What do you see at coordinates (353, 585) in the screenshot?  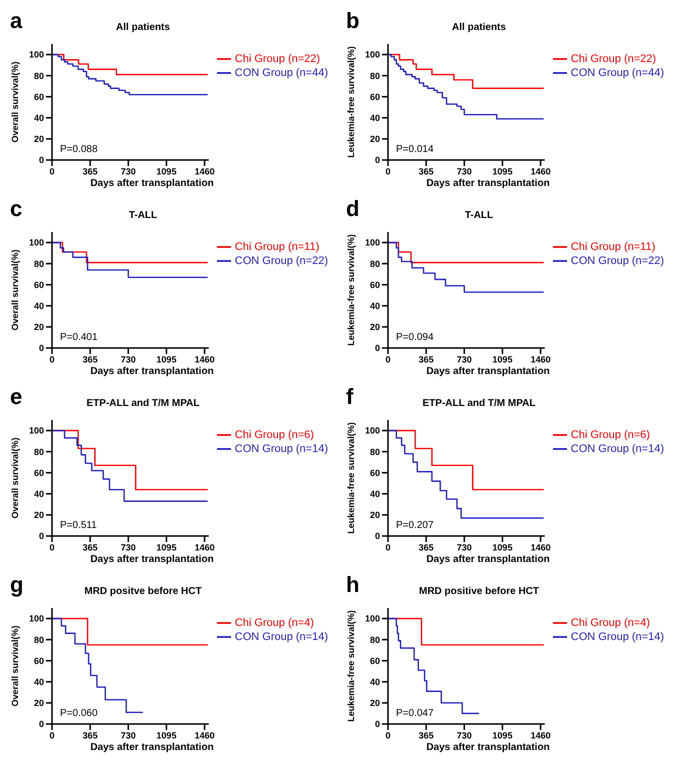 I see `text: h` at bounding box center [353, 585].